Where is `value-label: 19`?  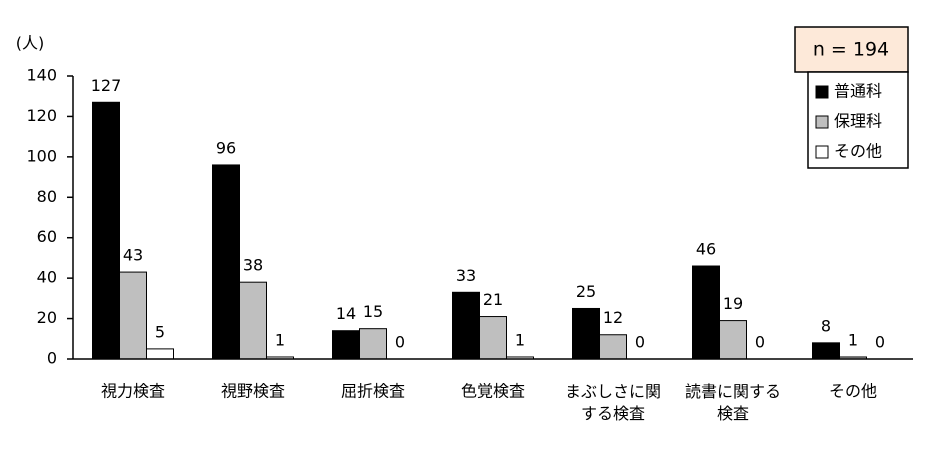 value-label: 19 is located at coordinates (733, 303).